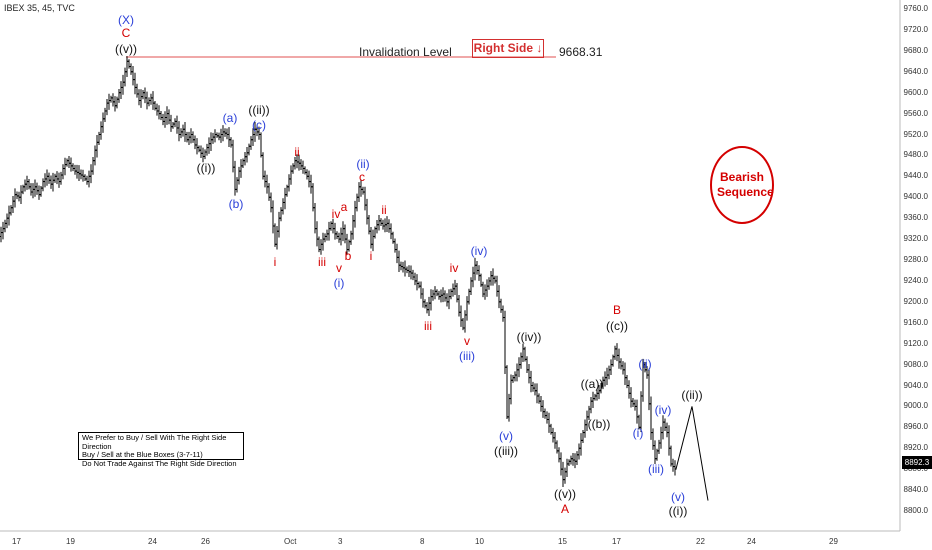 The image size is (932, 550). Describe the element at coordinates (916, 489) in the screenshot. I see `y-tick-label: 8840.0` at that location.